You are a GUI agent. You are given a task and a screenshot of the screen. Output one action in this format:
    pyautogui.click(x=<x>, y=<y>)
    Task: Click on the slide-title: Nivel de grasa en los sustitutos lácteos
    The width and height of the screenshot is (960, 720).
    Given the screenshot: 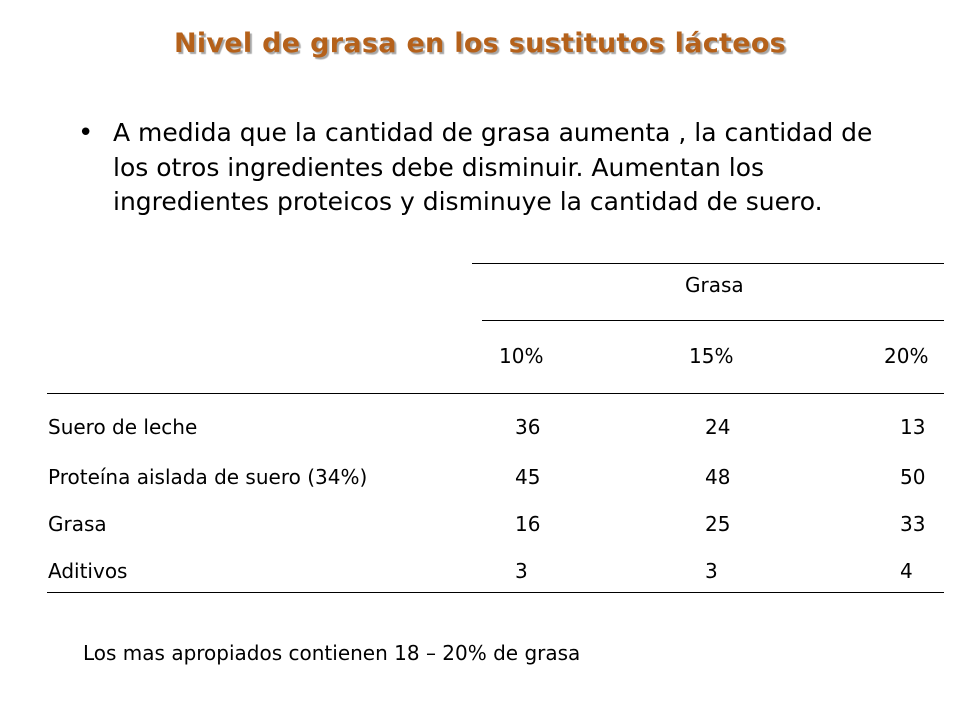 What is the action you would take?
    pyautogui.click(x=480, y=43)
    